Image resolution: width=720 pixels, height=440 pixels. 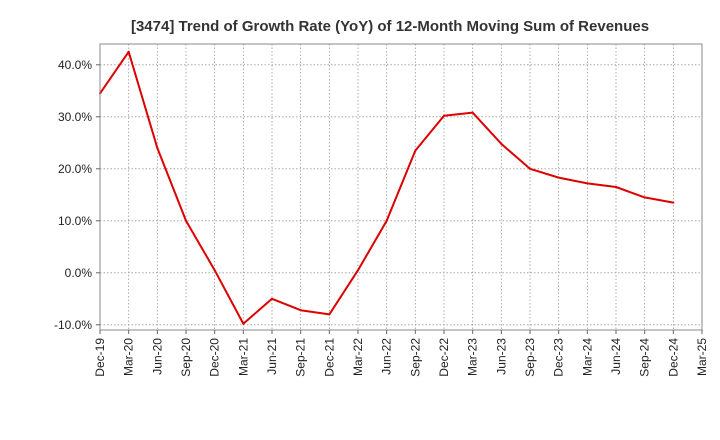 I want to click on y-tick-label: -10.0%, so click(x=73, y=325).